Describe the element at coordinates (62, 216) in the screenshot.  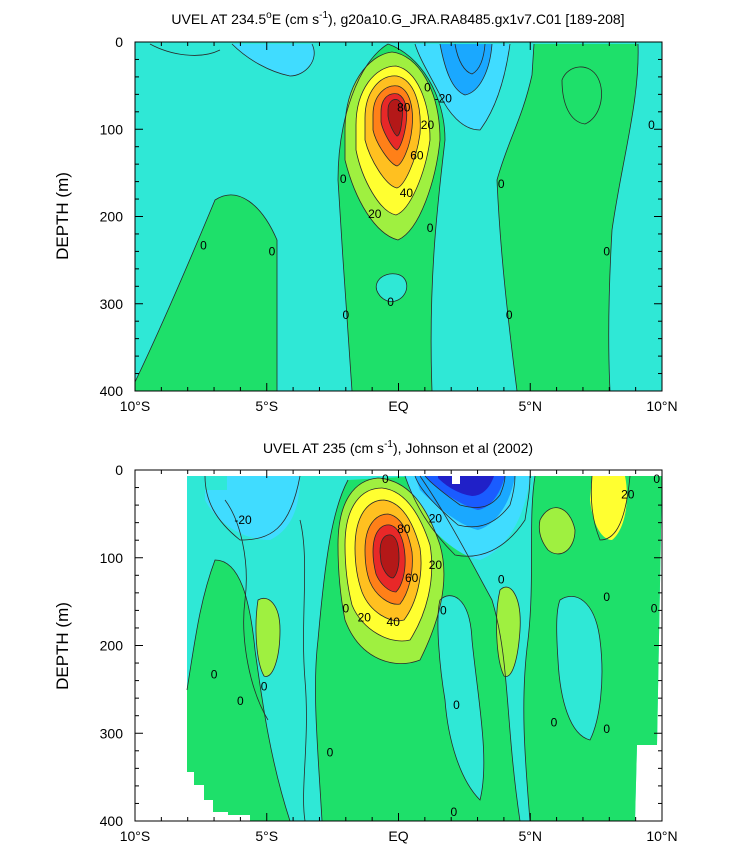
I see `model-ylabel: DEPTH (m)` at that location.